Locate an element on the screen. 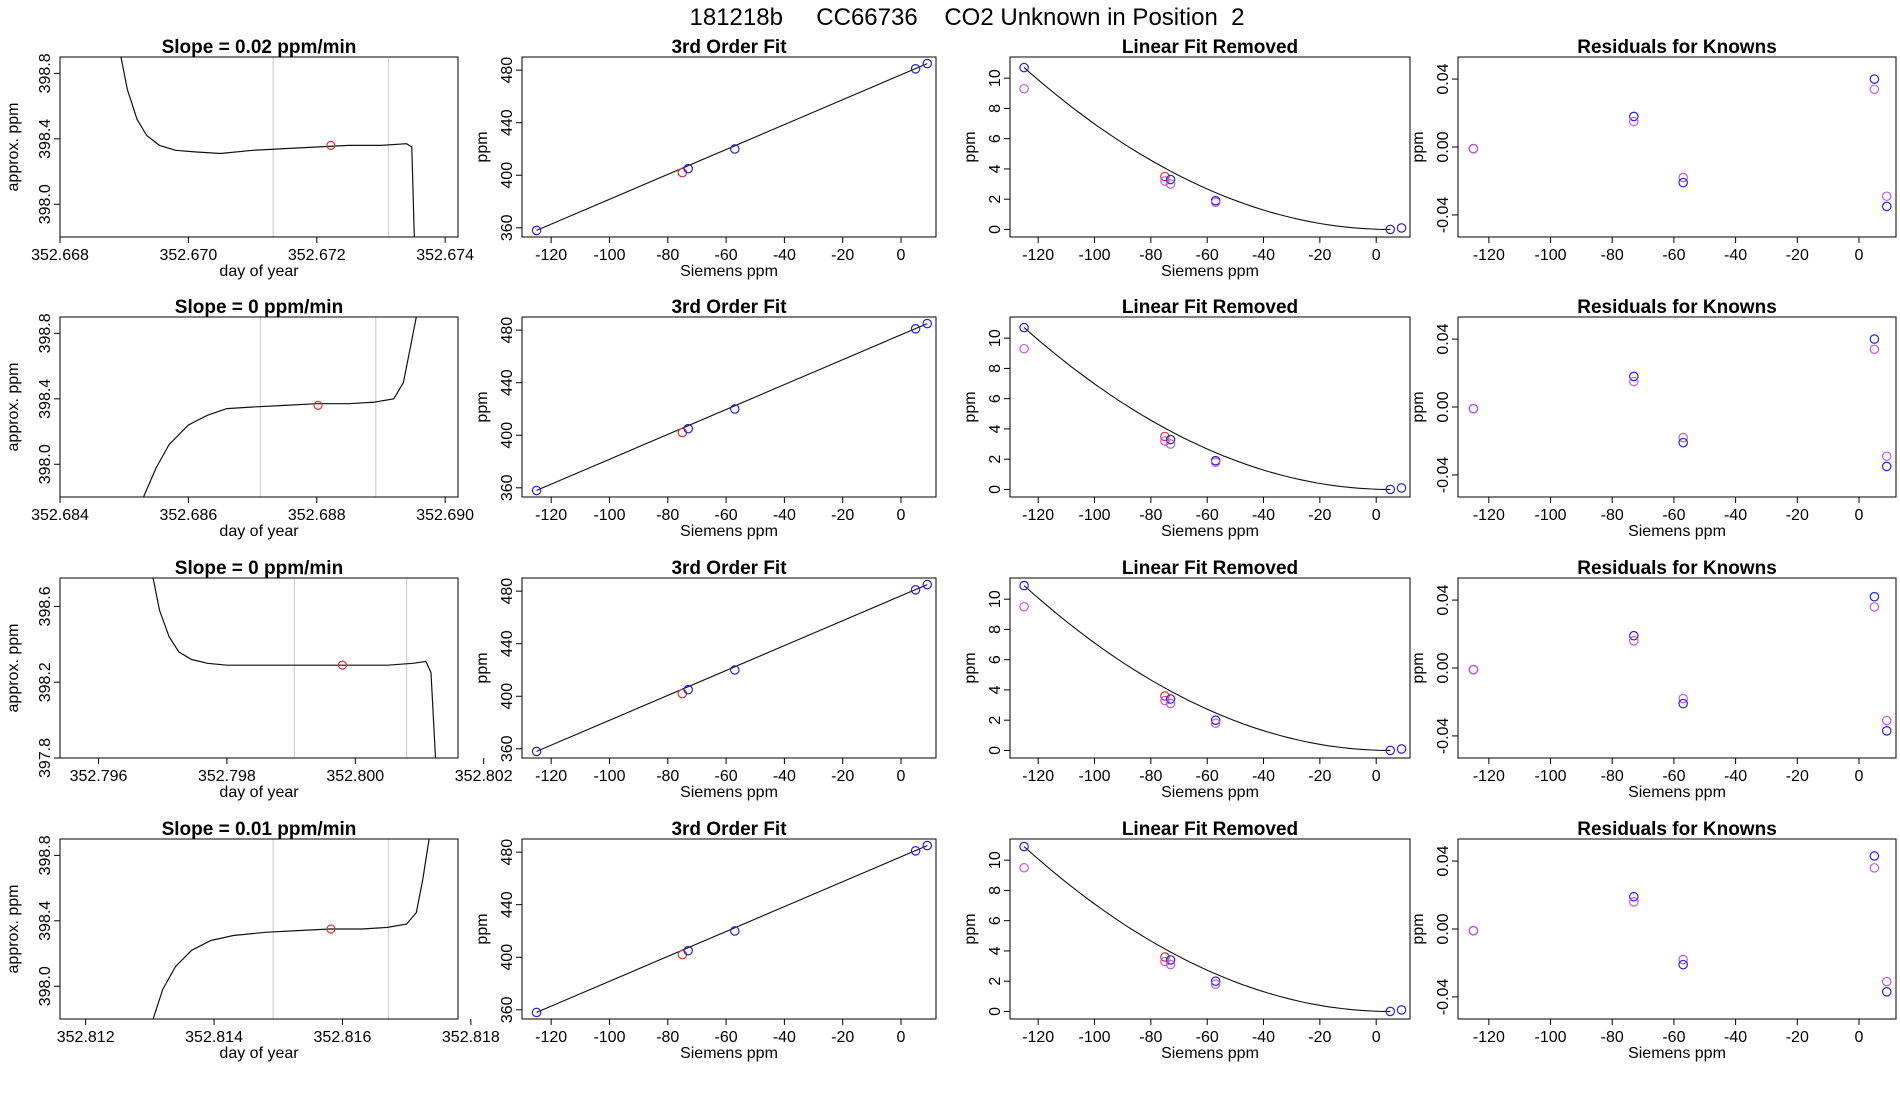 The image size is (1900, 1100). fit-line is located at coordinates (732, 147).